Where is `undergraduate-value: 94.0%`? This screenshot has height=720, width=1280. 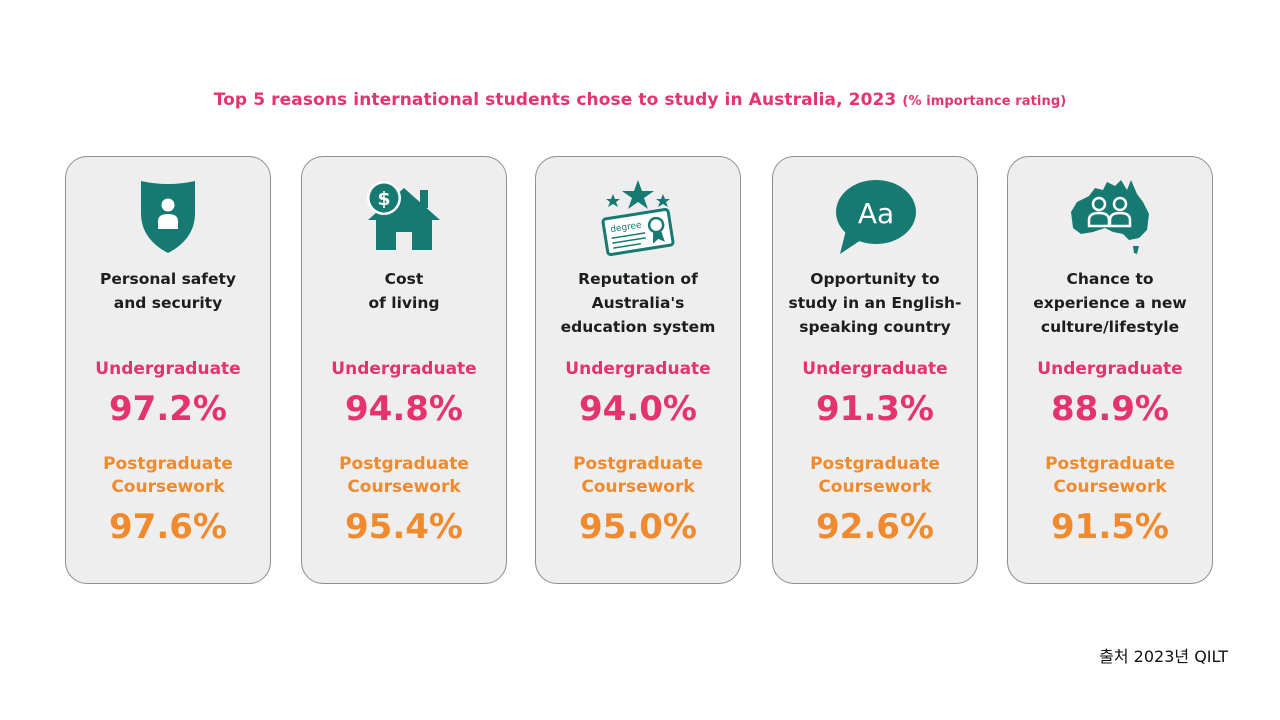
undergraduate-value: 94.0% is located at coordinates (638, 409).